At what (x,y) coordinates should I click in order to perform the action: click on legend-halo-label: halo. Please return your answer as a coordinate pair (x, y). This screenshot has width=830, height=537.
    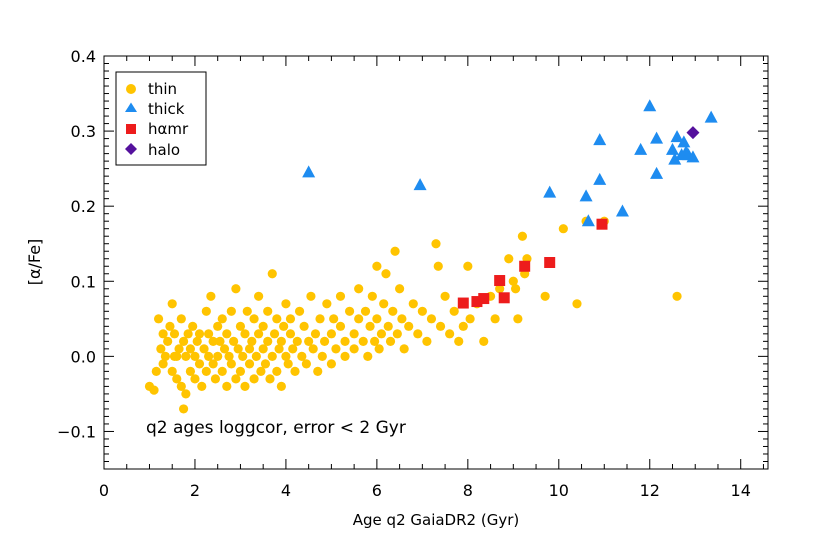
    Looking at the image, I should click on (164, 150).